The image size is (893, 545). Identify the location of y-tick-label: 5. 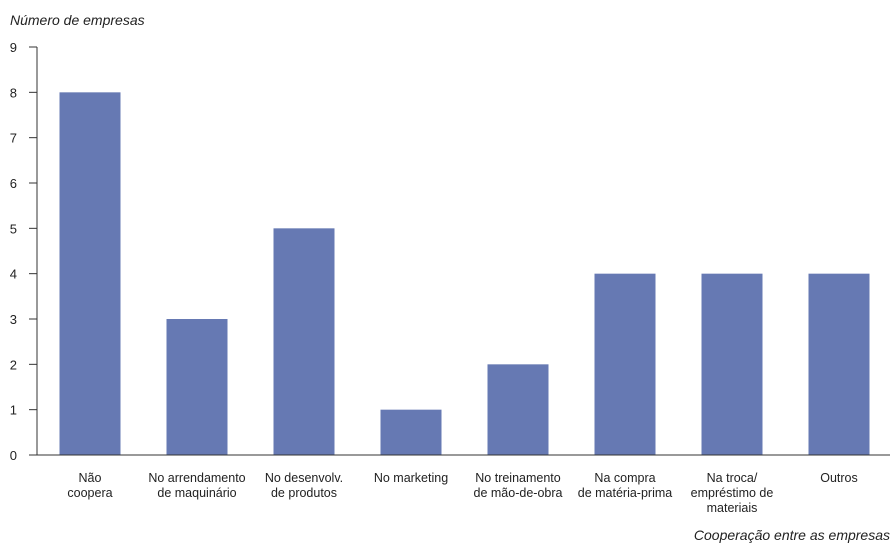
(13, 228).